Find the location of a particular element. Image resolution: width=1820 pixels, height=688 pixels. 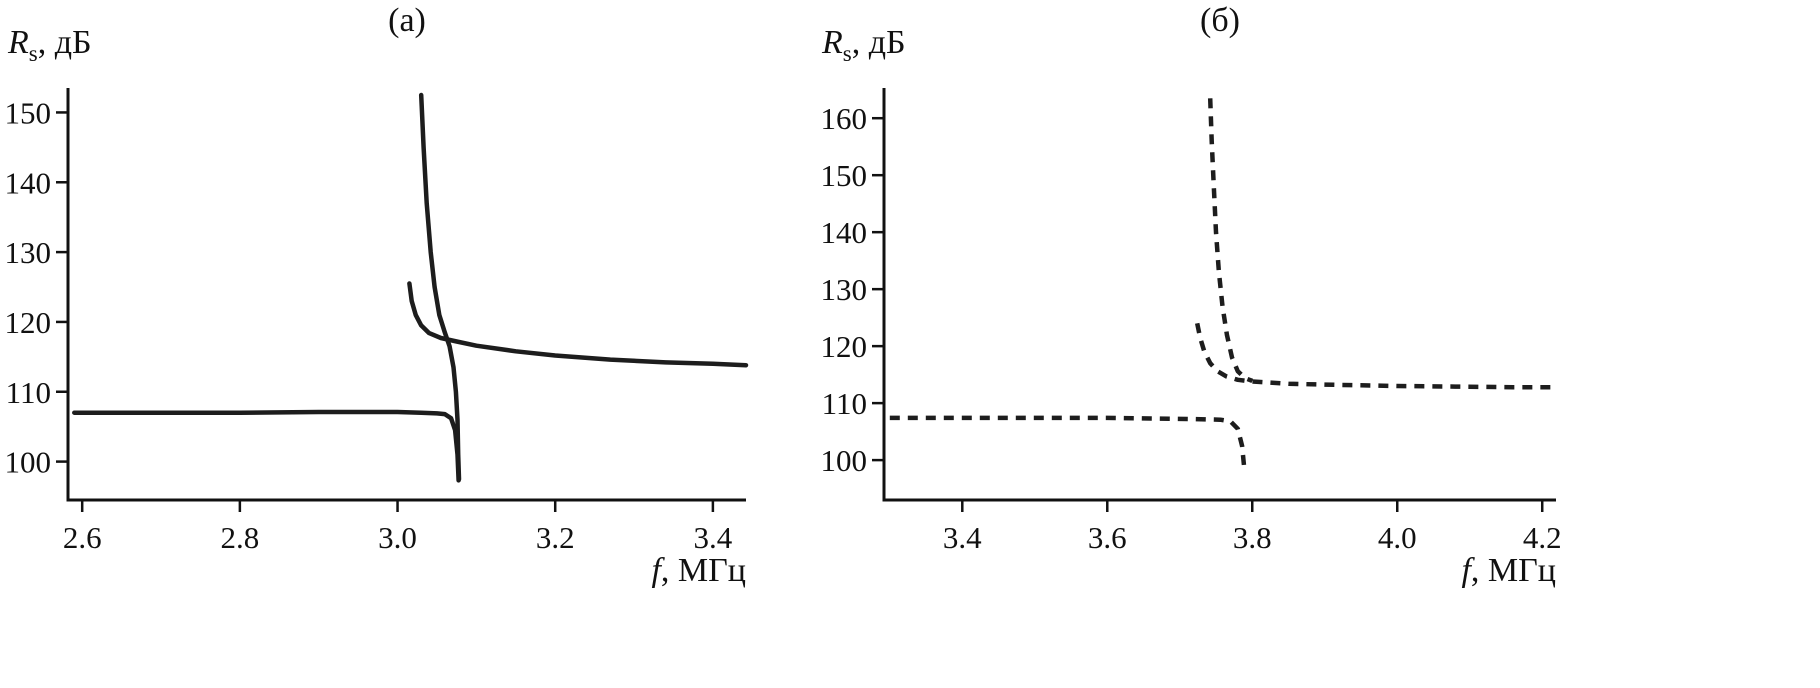

x-tick-label: 4.0 is located at coordinates (1397, 537).